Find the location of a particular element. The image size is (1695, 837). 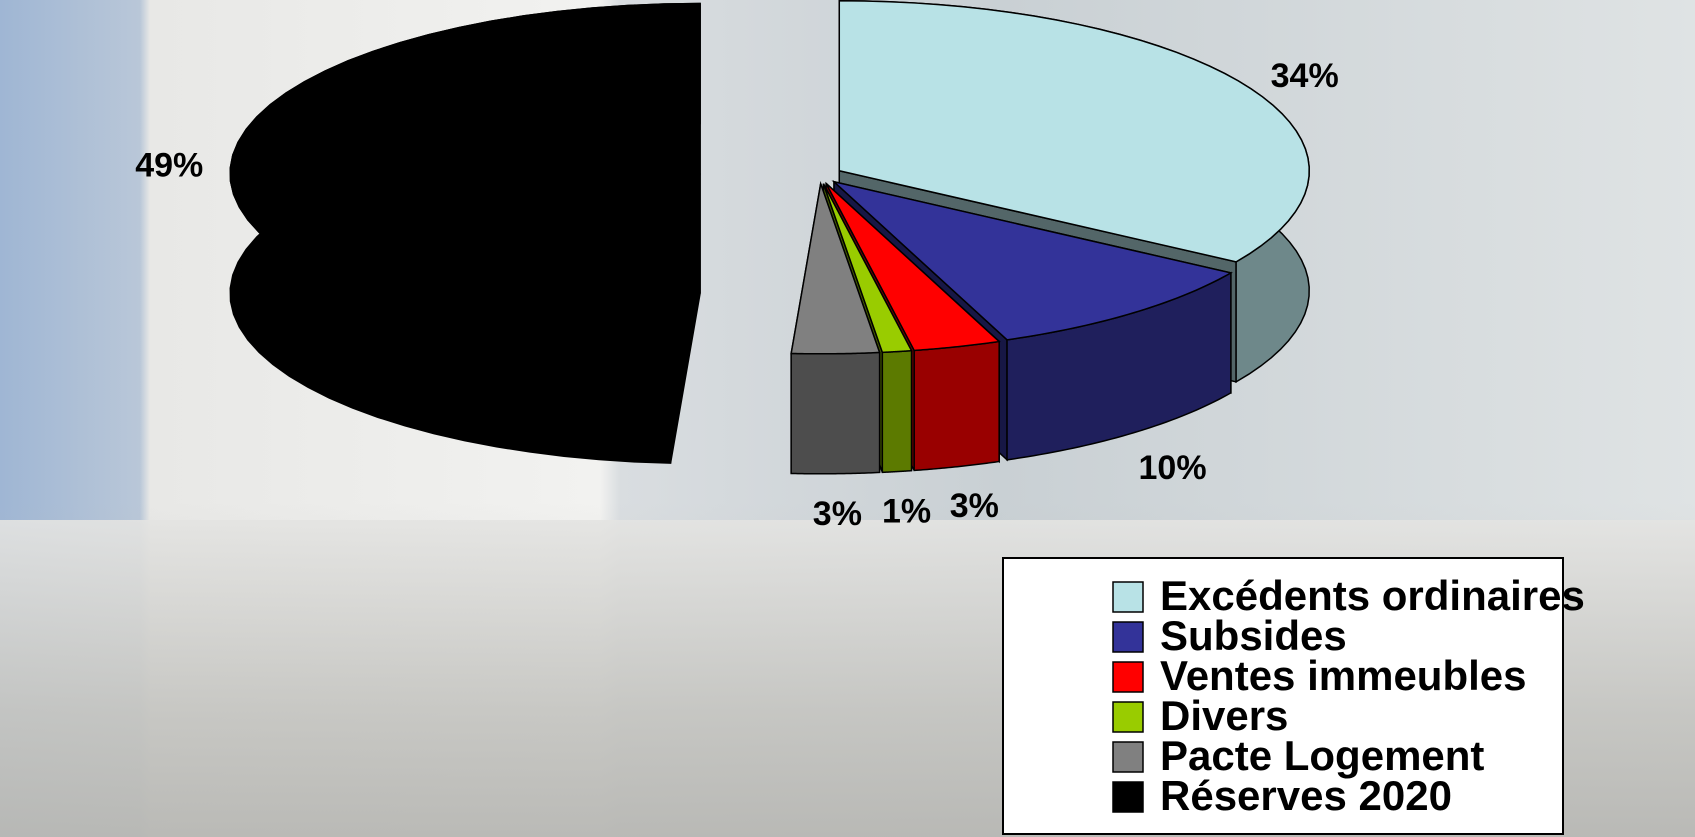

data-label: 49% is located at coordinates (169, 165).